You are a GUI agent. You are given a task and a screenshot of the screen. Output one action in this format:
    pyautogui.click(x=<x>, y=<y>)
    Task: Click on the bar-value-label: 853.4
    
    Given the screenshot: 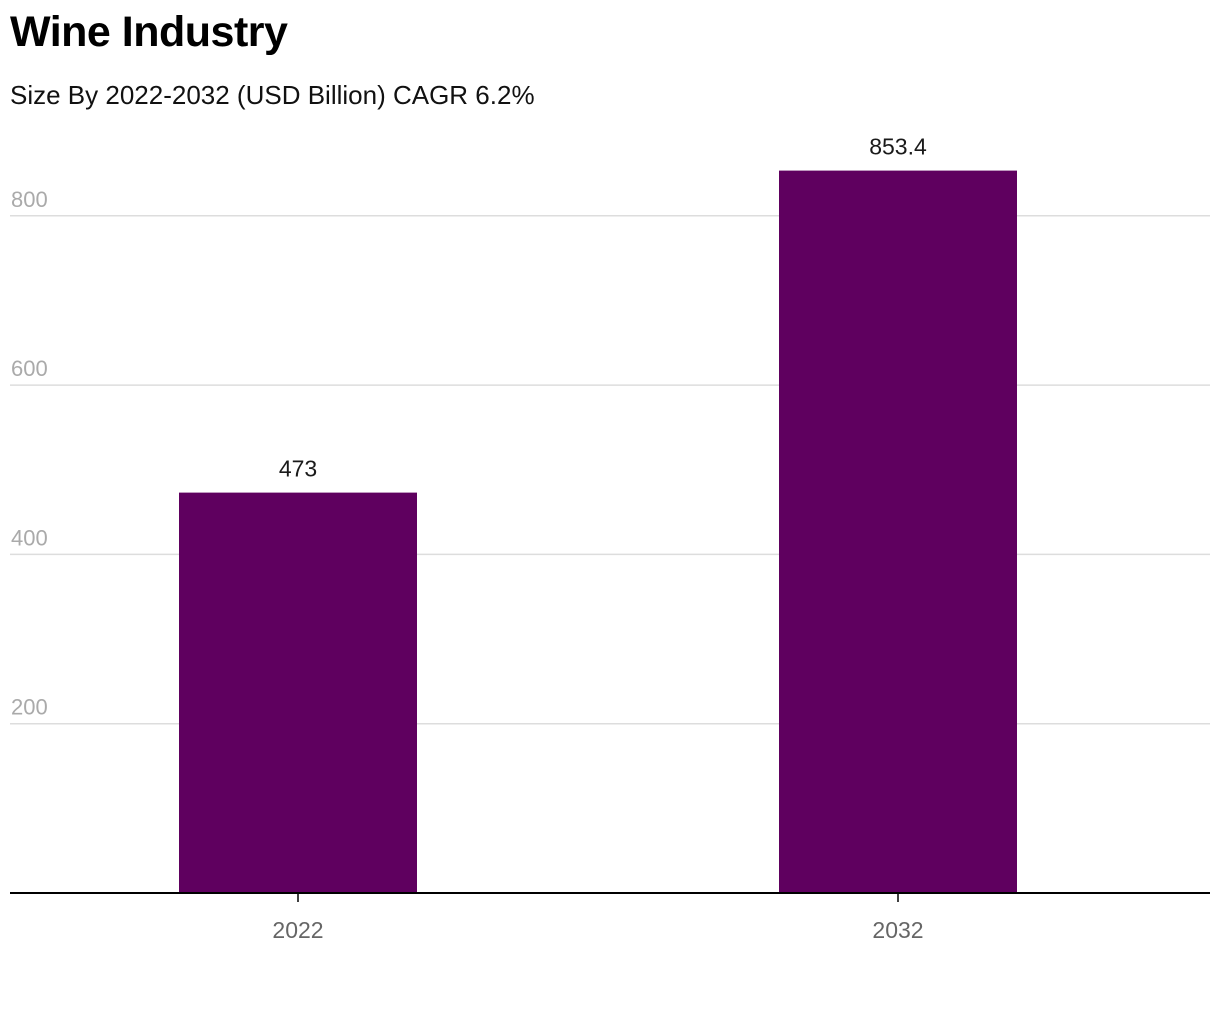 What is the action you would take?
    pyautogui.click(x=898, y=147)
    